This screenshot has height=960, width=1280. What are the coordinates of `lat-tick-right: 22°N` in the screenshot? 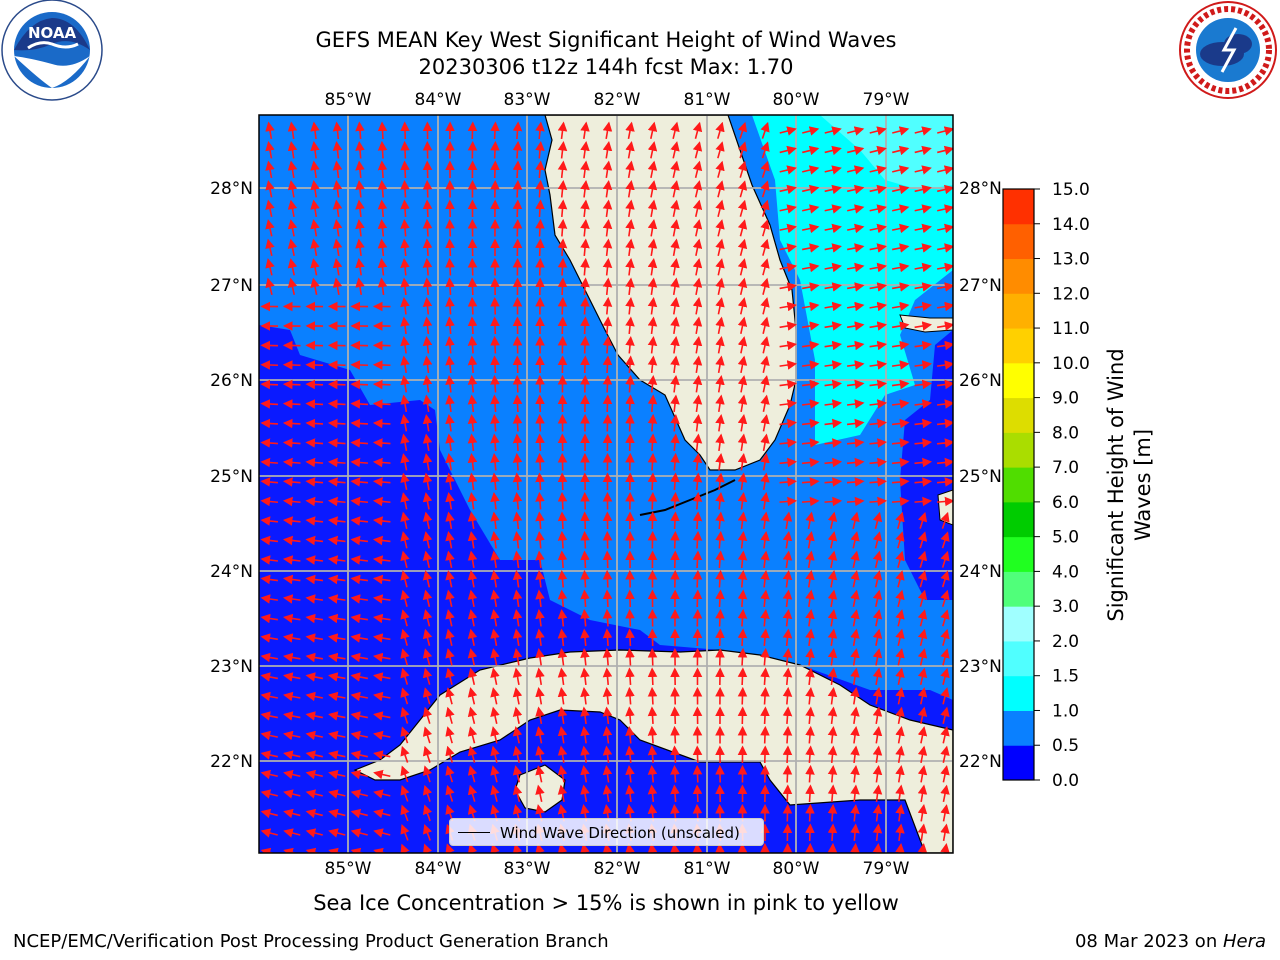 It's located at (980, 762).